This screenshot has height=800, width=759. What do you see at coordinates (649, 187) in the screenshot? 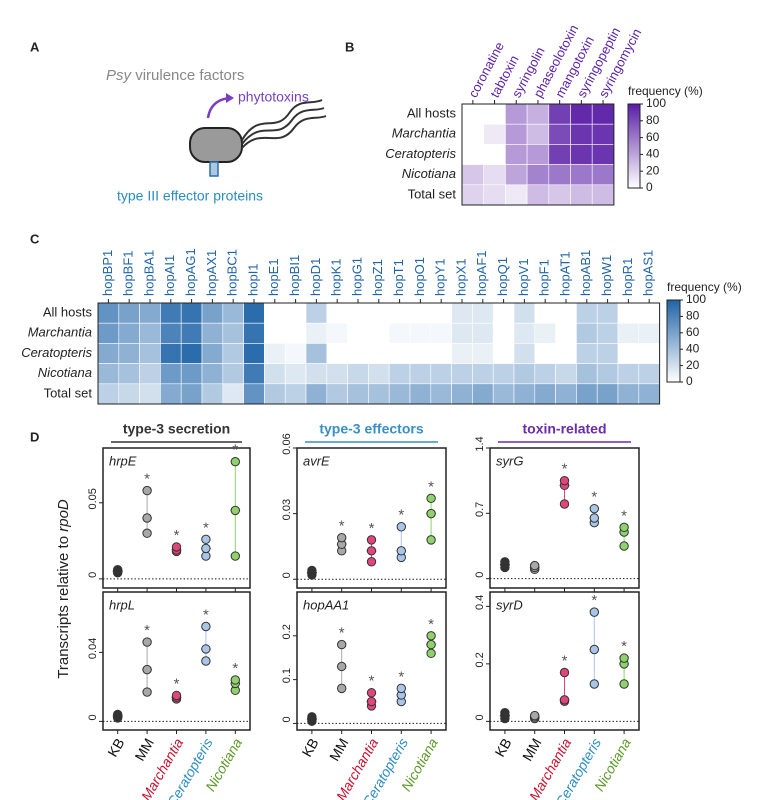
I see `colorbar-tick-label: 0` at bounding box center [649, 187].